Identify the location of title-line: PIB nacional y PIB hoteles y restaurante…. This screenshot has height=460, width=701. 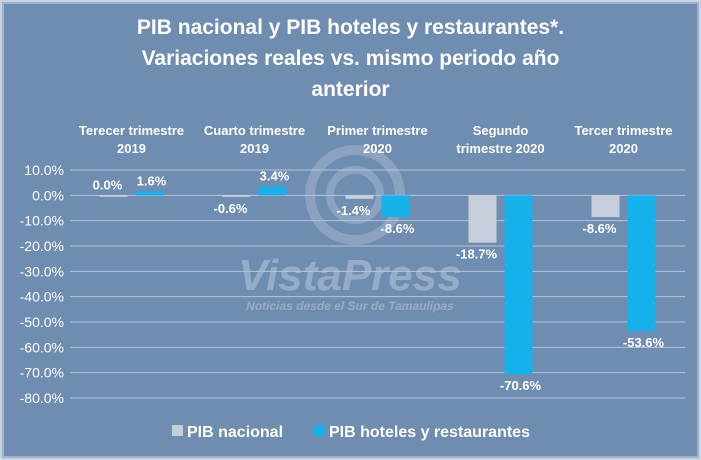
(350, 27).